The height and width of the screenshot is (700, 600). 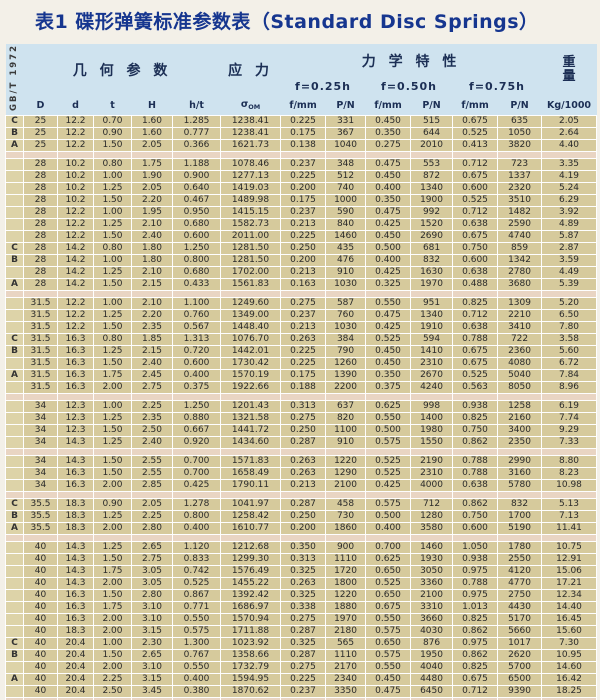 What do you see at coordinates (569, 248) in the screenshot?
I see `value-cell: 2.87` at bounding box center [569, 248].